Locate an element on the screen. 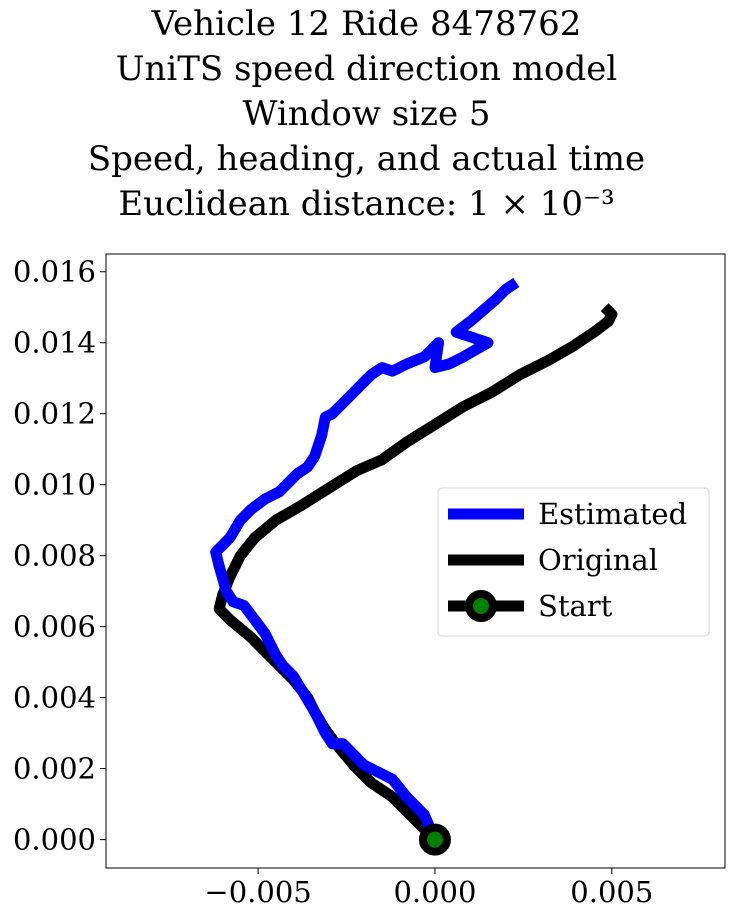 The image size is (733, 916). legend-marker-start is located at coordinates (481, 606).